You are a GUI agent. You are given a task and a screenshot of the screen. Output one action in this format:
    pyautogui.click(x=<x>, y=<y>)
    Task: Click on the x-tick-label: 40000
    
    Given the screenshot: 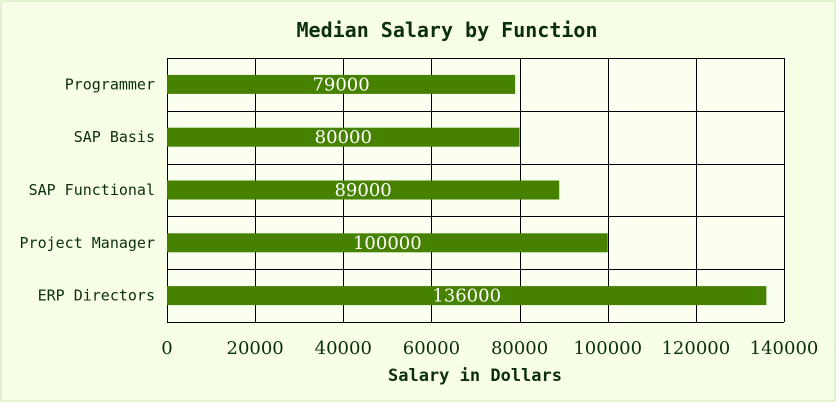 What is the action you would take?
    pyautogui.click(x=343, y=348)
    